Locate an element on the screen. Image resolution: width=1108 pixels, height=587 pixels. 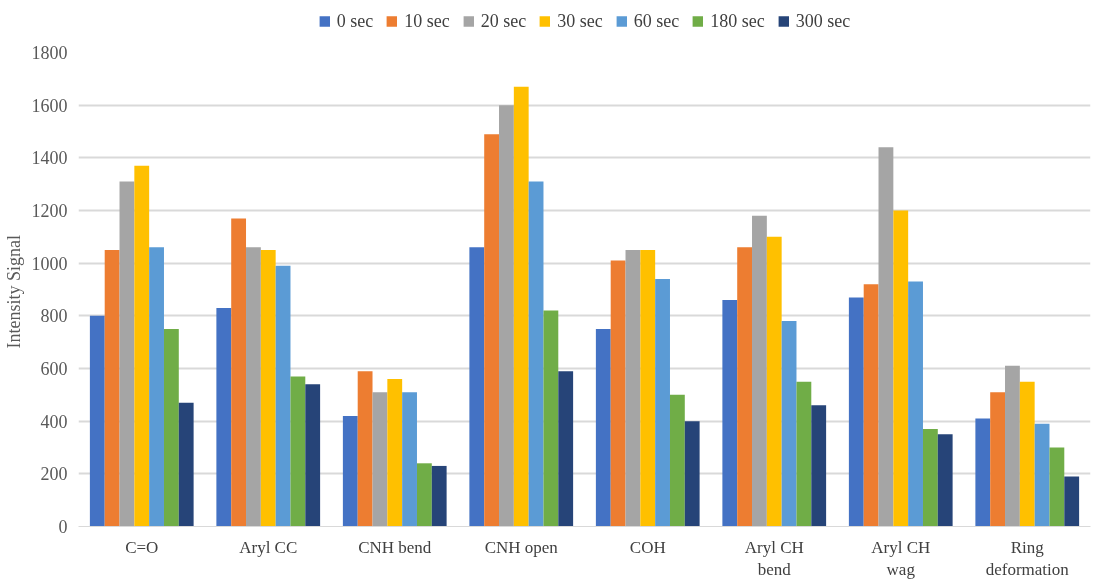
x-tick-label: Ring deformation is located at coordinates (1027, 558).